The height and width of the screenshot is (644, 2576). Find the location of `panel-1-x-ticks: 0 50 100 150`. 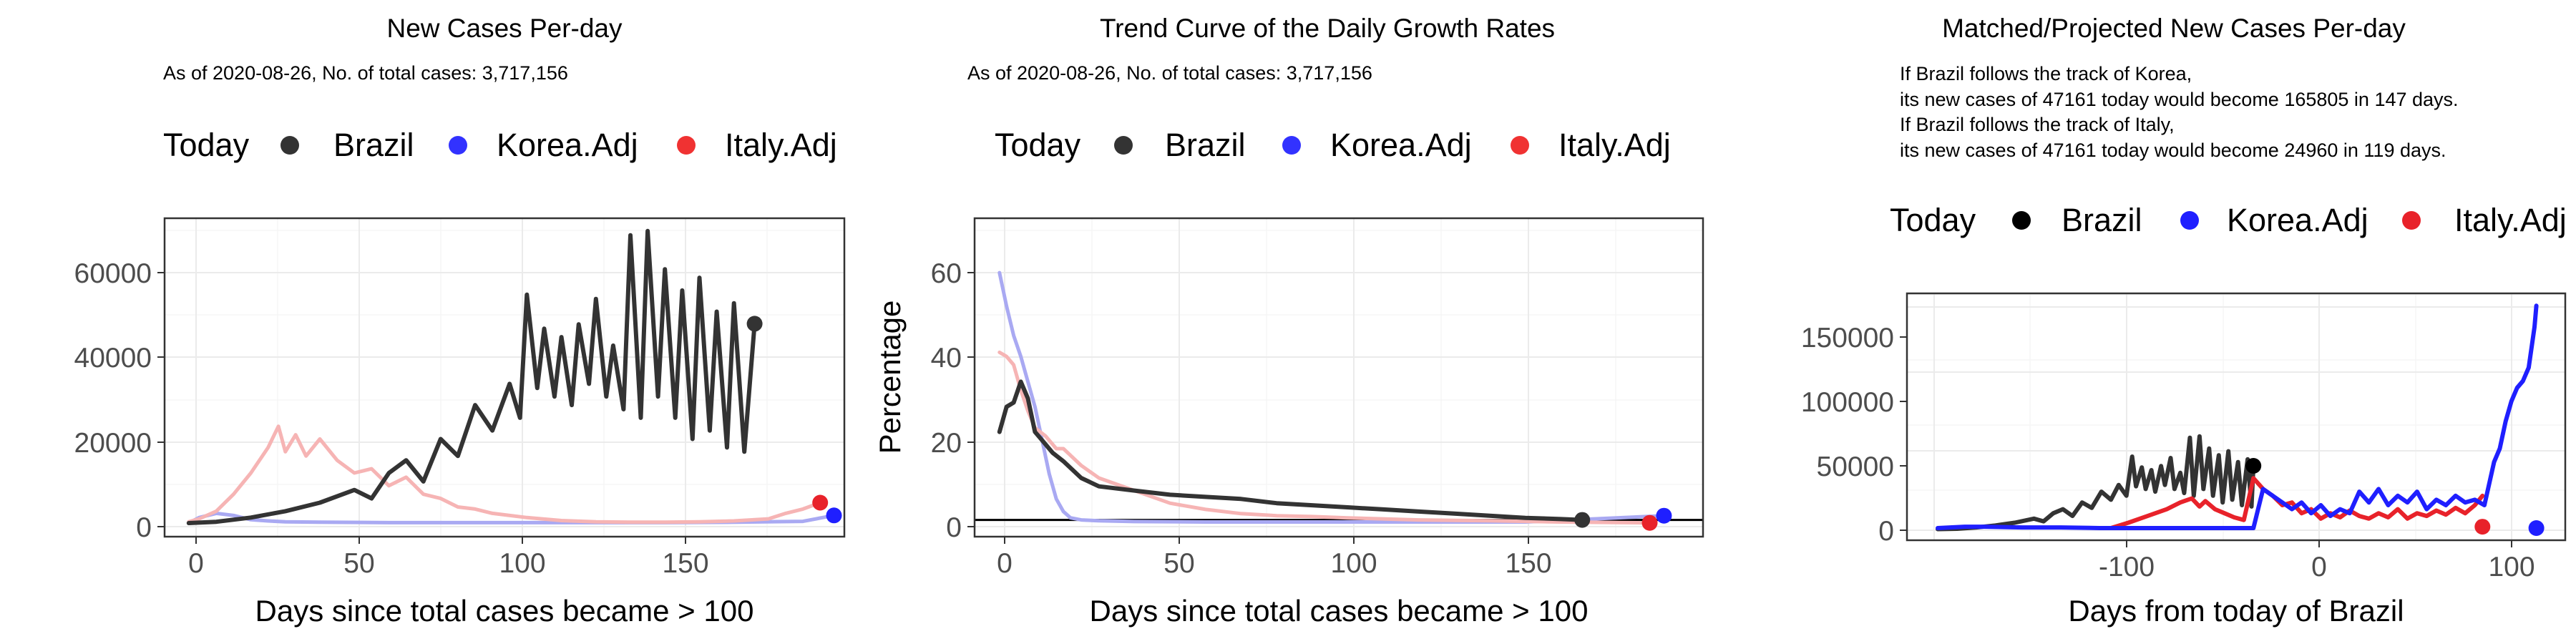

panel-1-x-ticks: 0 50 100 150 is located at coordinates (448, 558).